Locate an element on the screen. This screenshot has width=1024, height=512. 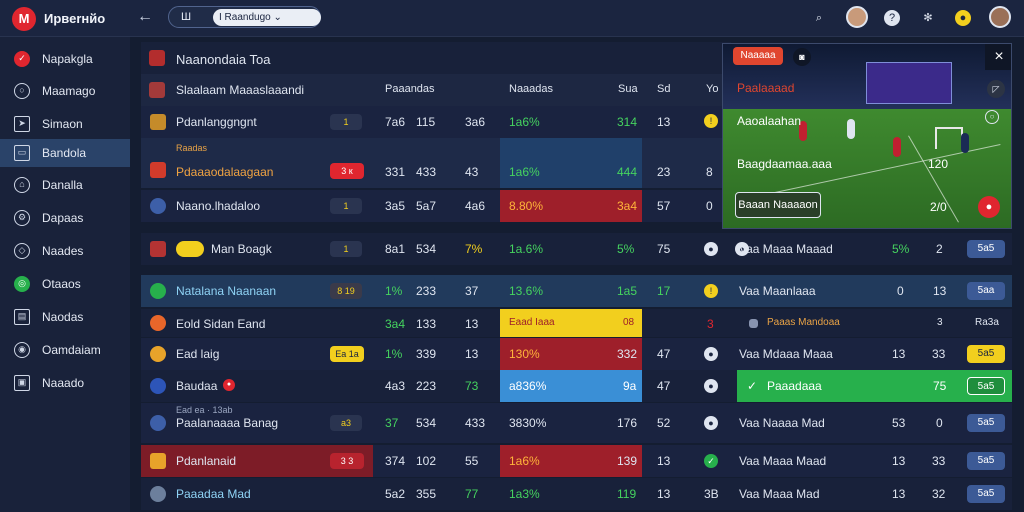
score-b: 2/0 is located at coordinates (938, 207).